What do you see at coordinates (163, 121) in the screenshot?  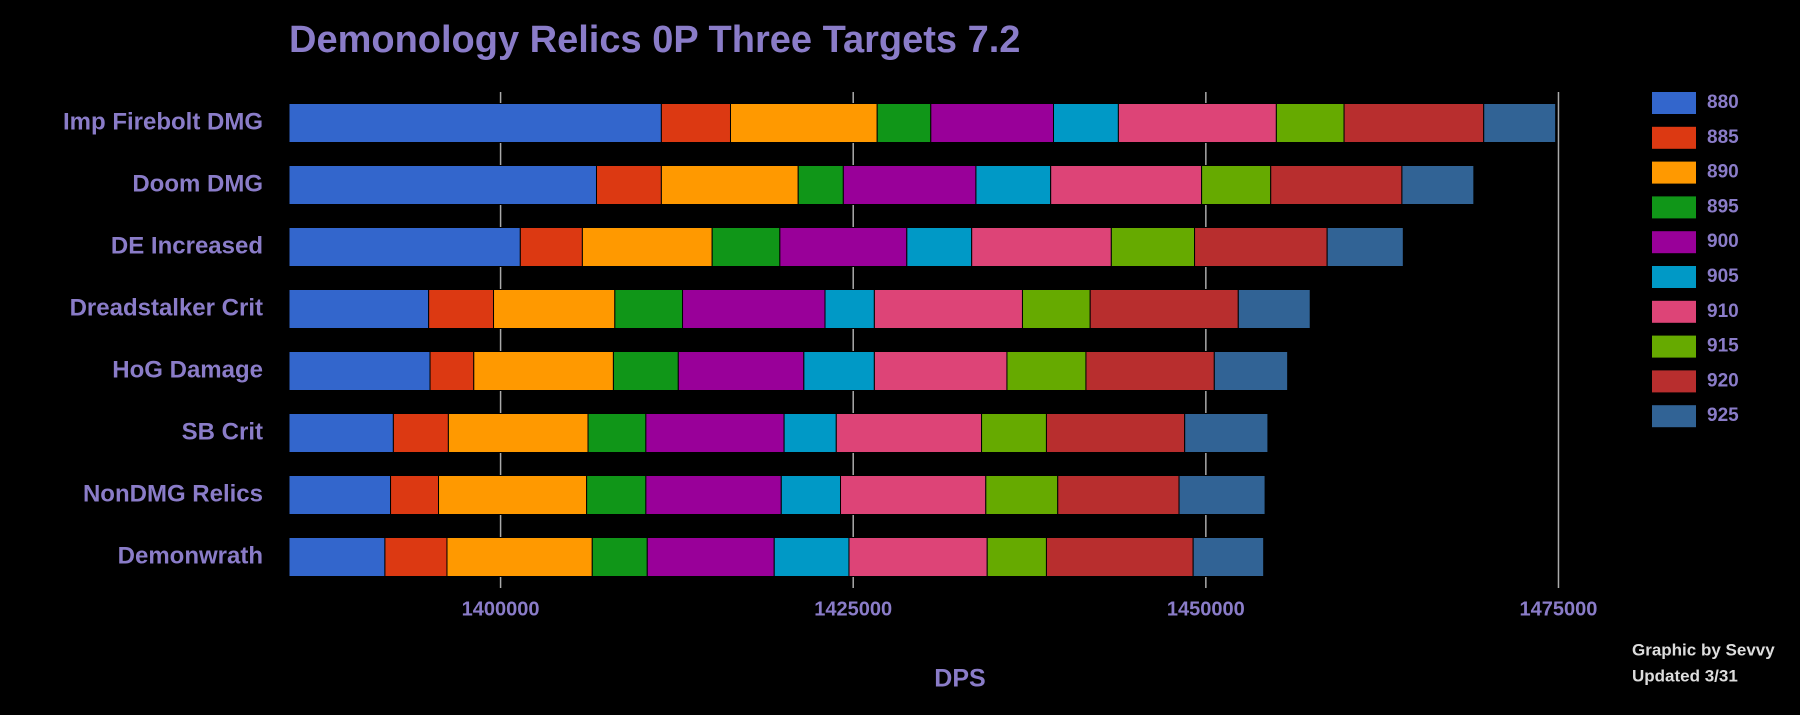 I see `y-tick-label: Imp Firebolt DMG` at bounding box center [163, 121].